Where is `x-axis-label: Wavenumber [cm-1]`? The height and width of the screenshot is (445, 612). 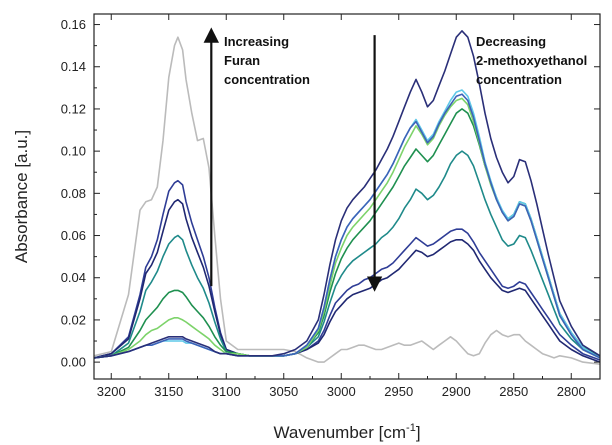 x-axis-label: Wavenumber [cm-1] is located at coordinates (346, 432).